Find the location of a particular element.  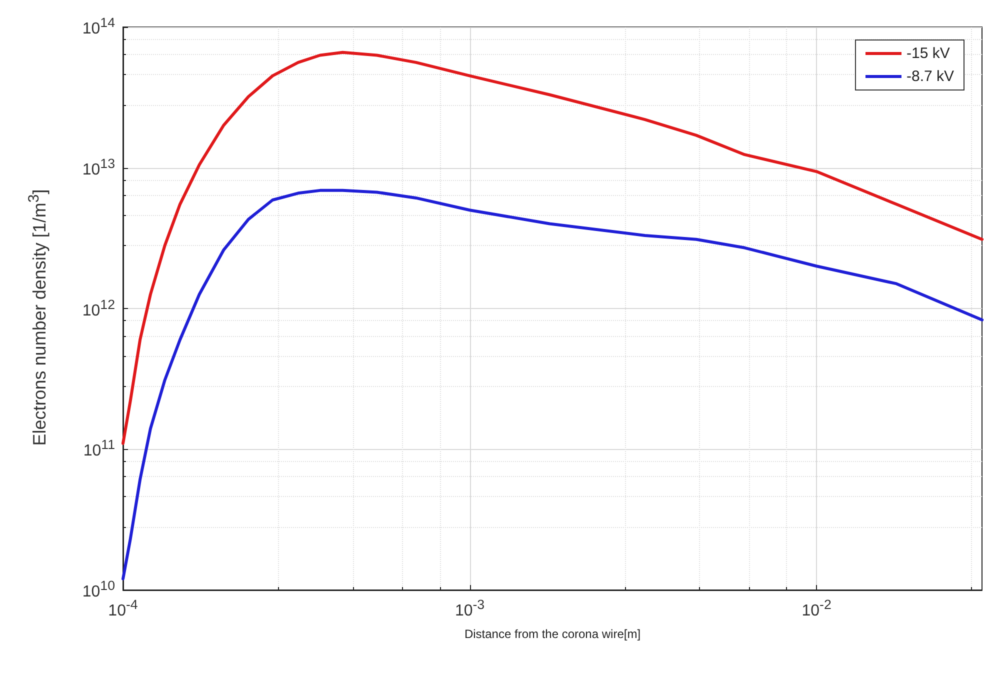

legend-label: -15 kV is located at coordinates (928, 53).